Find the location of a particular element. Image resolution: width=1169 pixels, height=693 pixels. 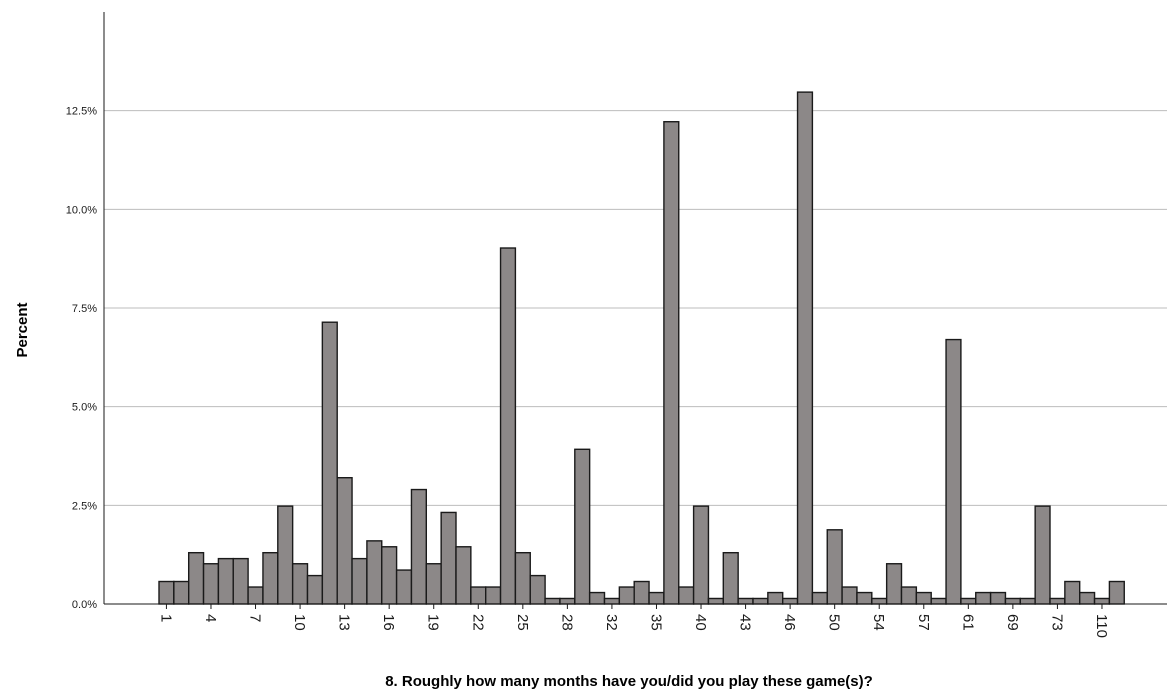

x-tick-label: 32 is located at coordinates (611, 622).